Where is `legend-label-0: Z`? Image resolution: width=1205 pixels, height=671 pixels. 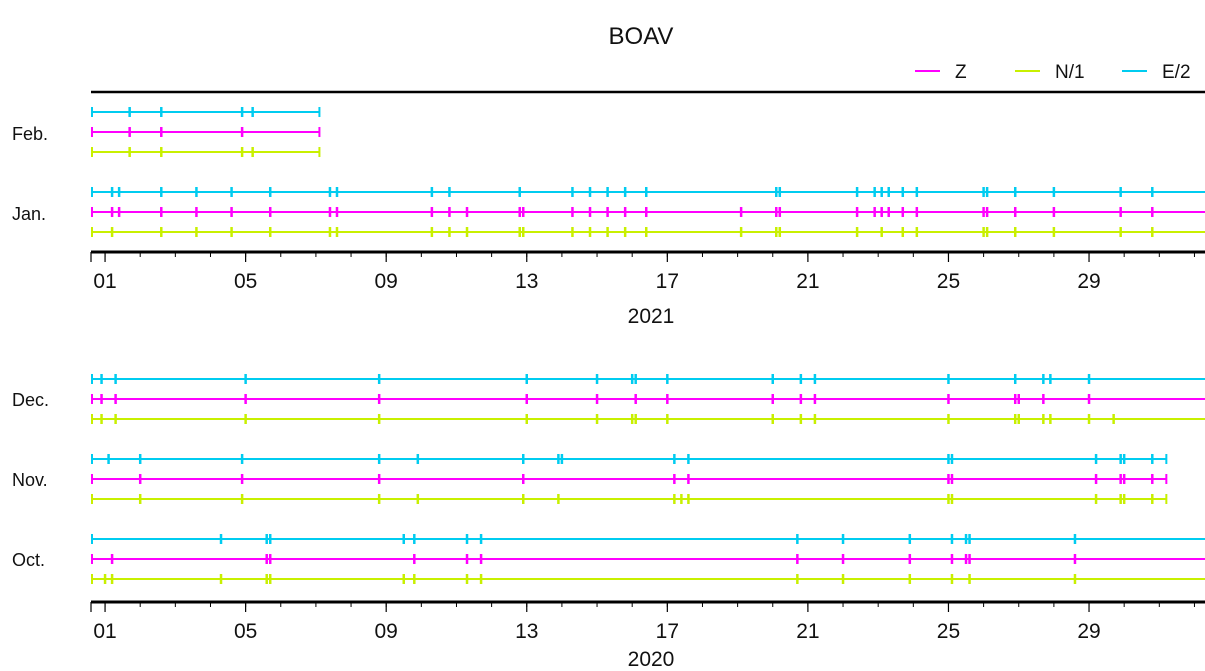 legend-label-0: Z is located at coordinates (961, 72).